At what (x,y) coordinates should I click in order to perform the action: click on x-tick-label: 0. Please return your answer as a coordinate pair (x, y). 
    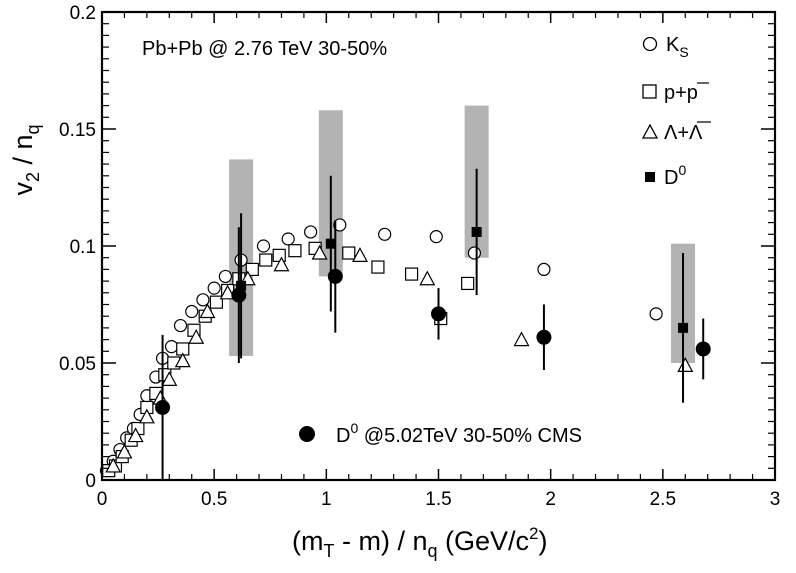
    Looking at the image, I should click on (102, 499).